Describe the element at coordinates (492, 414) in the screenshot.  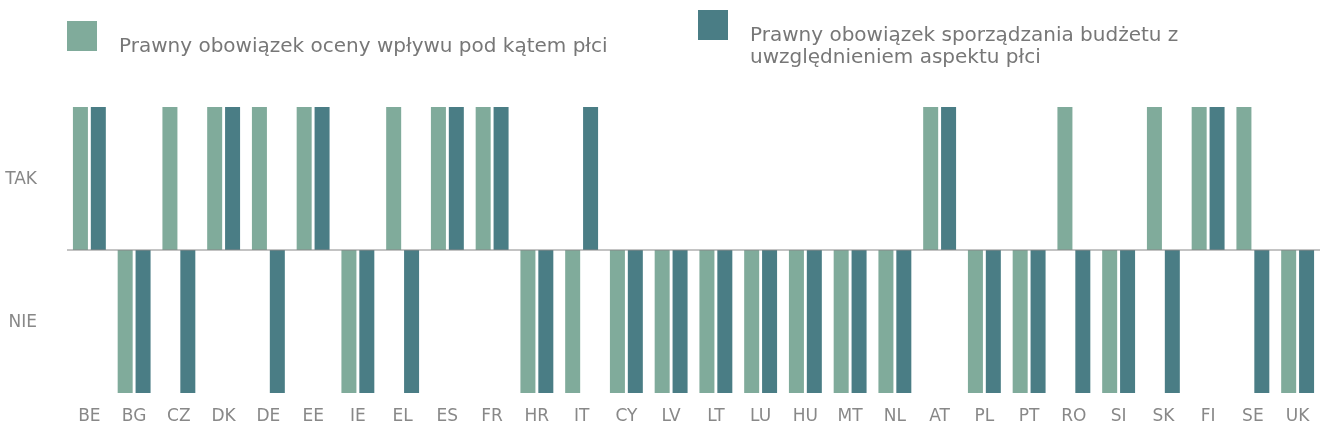
I see `x-tick-label: FR` at that location.